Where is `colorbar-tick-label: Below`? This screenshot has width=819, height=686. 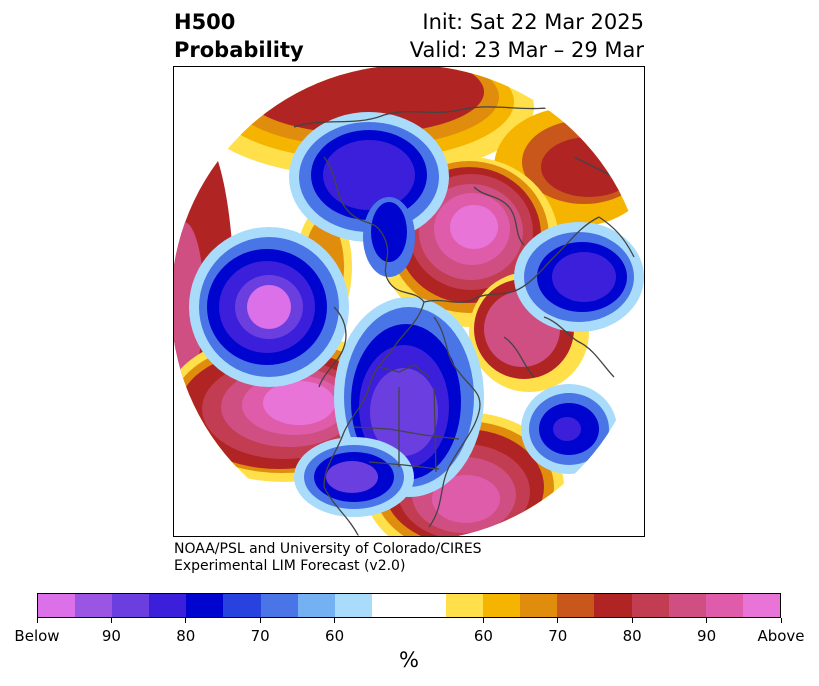 colorbar-tick-label: Below is located at coordinates (37, 636).